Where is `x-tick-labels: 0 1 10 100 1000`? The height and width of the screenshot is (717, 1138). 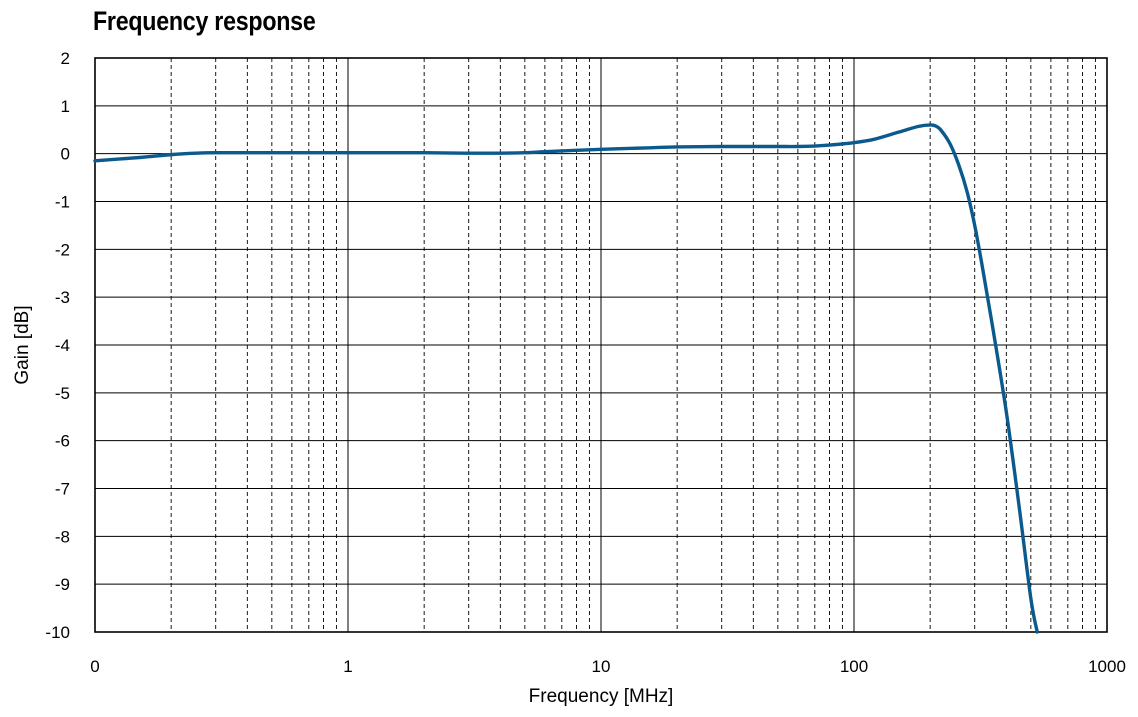 x-tick-labels: 0 1 10 100 1000 is located at coordinates (608, 666).